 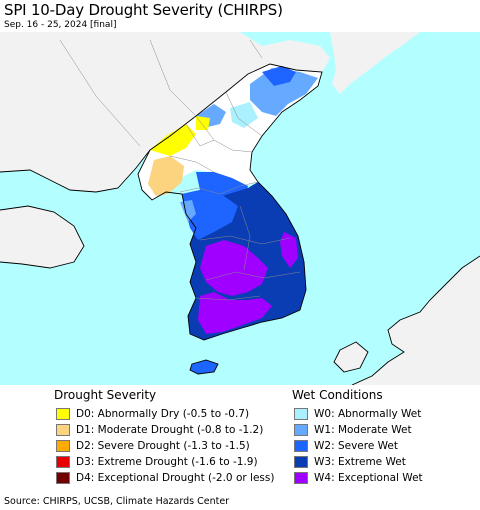 What do you see at coordinates (284, 92) in the screenshot?
I see `nk-wet-ne` at bounding box center [284, 92].